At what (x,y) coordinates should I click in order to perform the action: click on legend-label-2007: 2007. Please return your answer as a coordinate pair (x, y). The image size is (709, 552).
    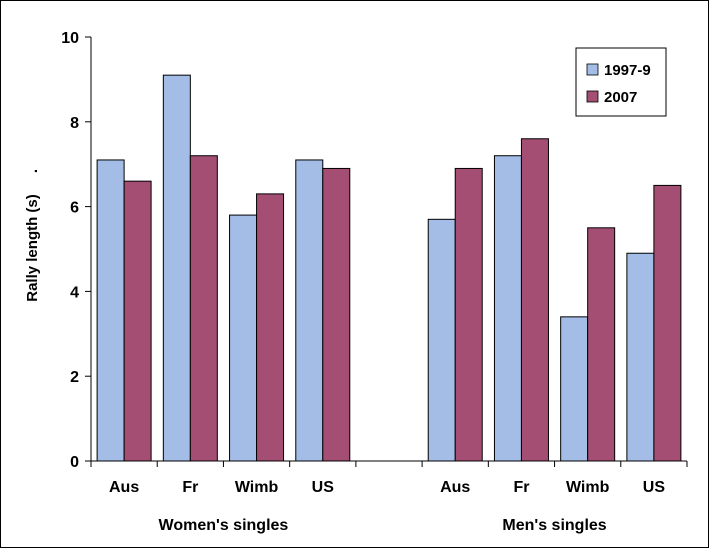
    Looking at the image, I should click on (620, 97).